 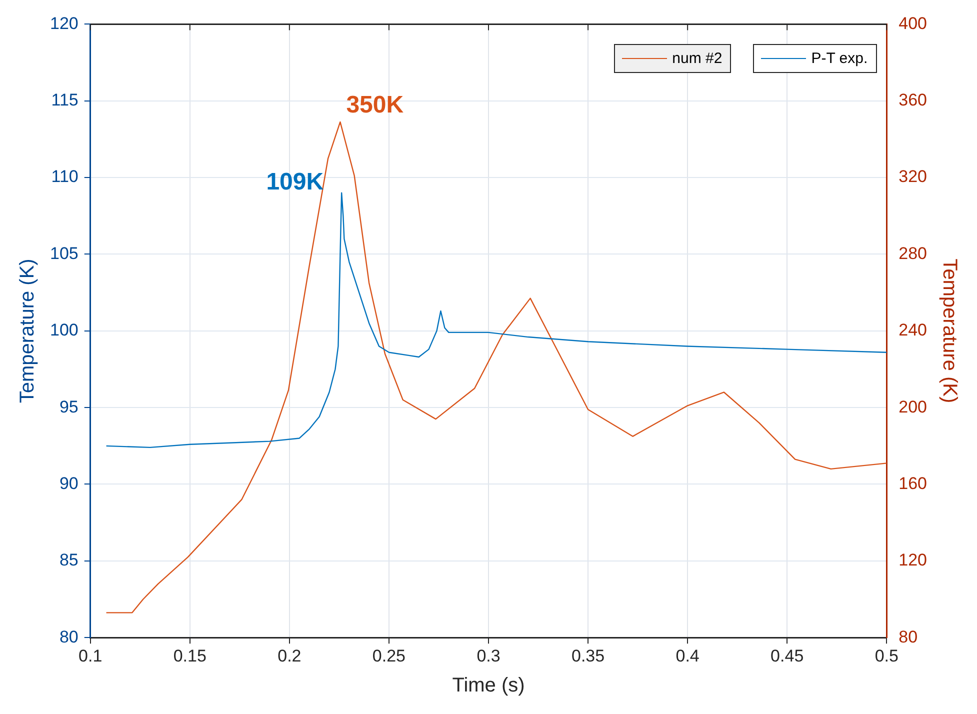 What do you see at coordinates (913, 100) in the screenshot?
I see `y2-tick-label: 360` at bounding box center [913, 100].